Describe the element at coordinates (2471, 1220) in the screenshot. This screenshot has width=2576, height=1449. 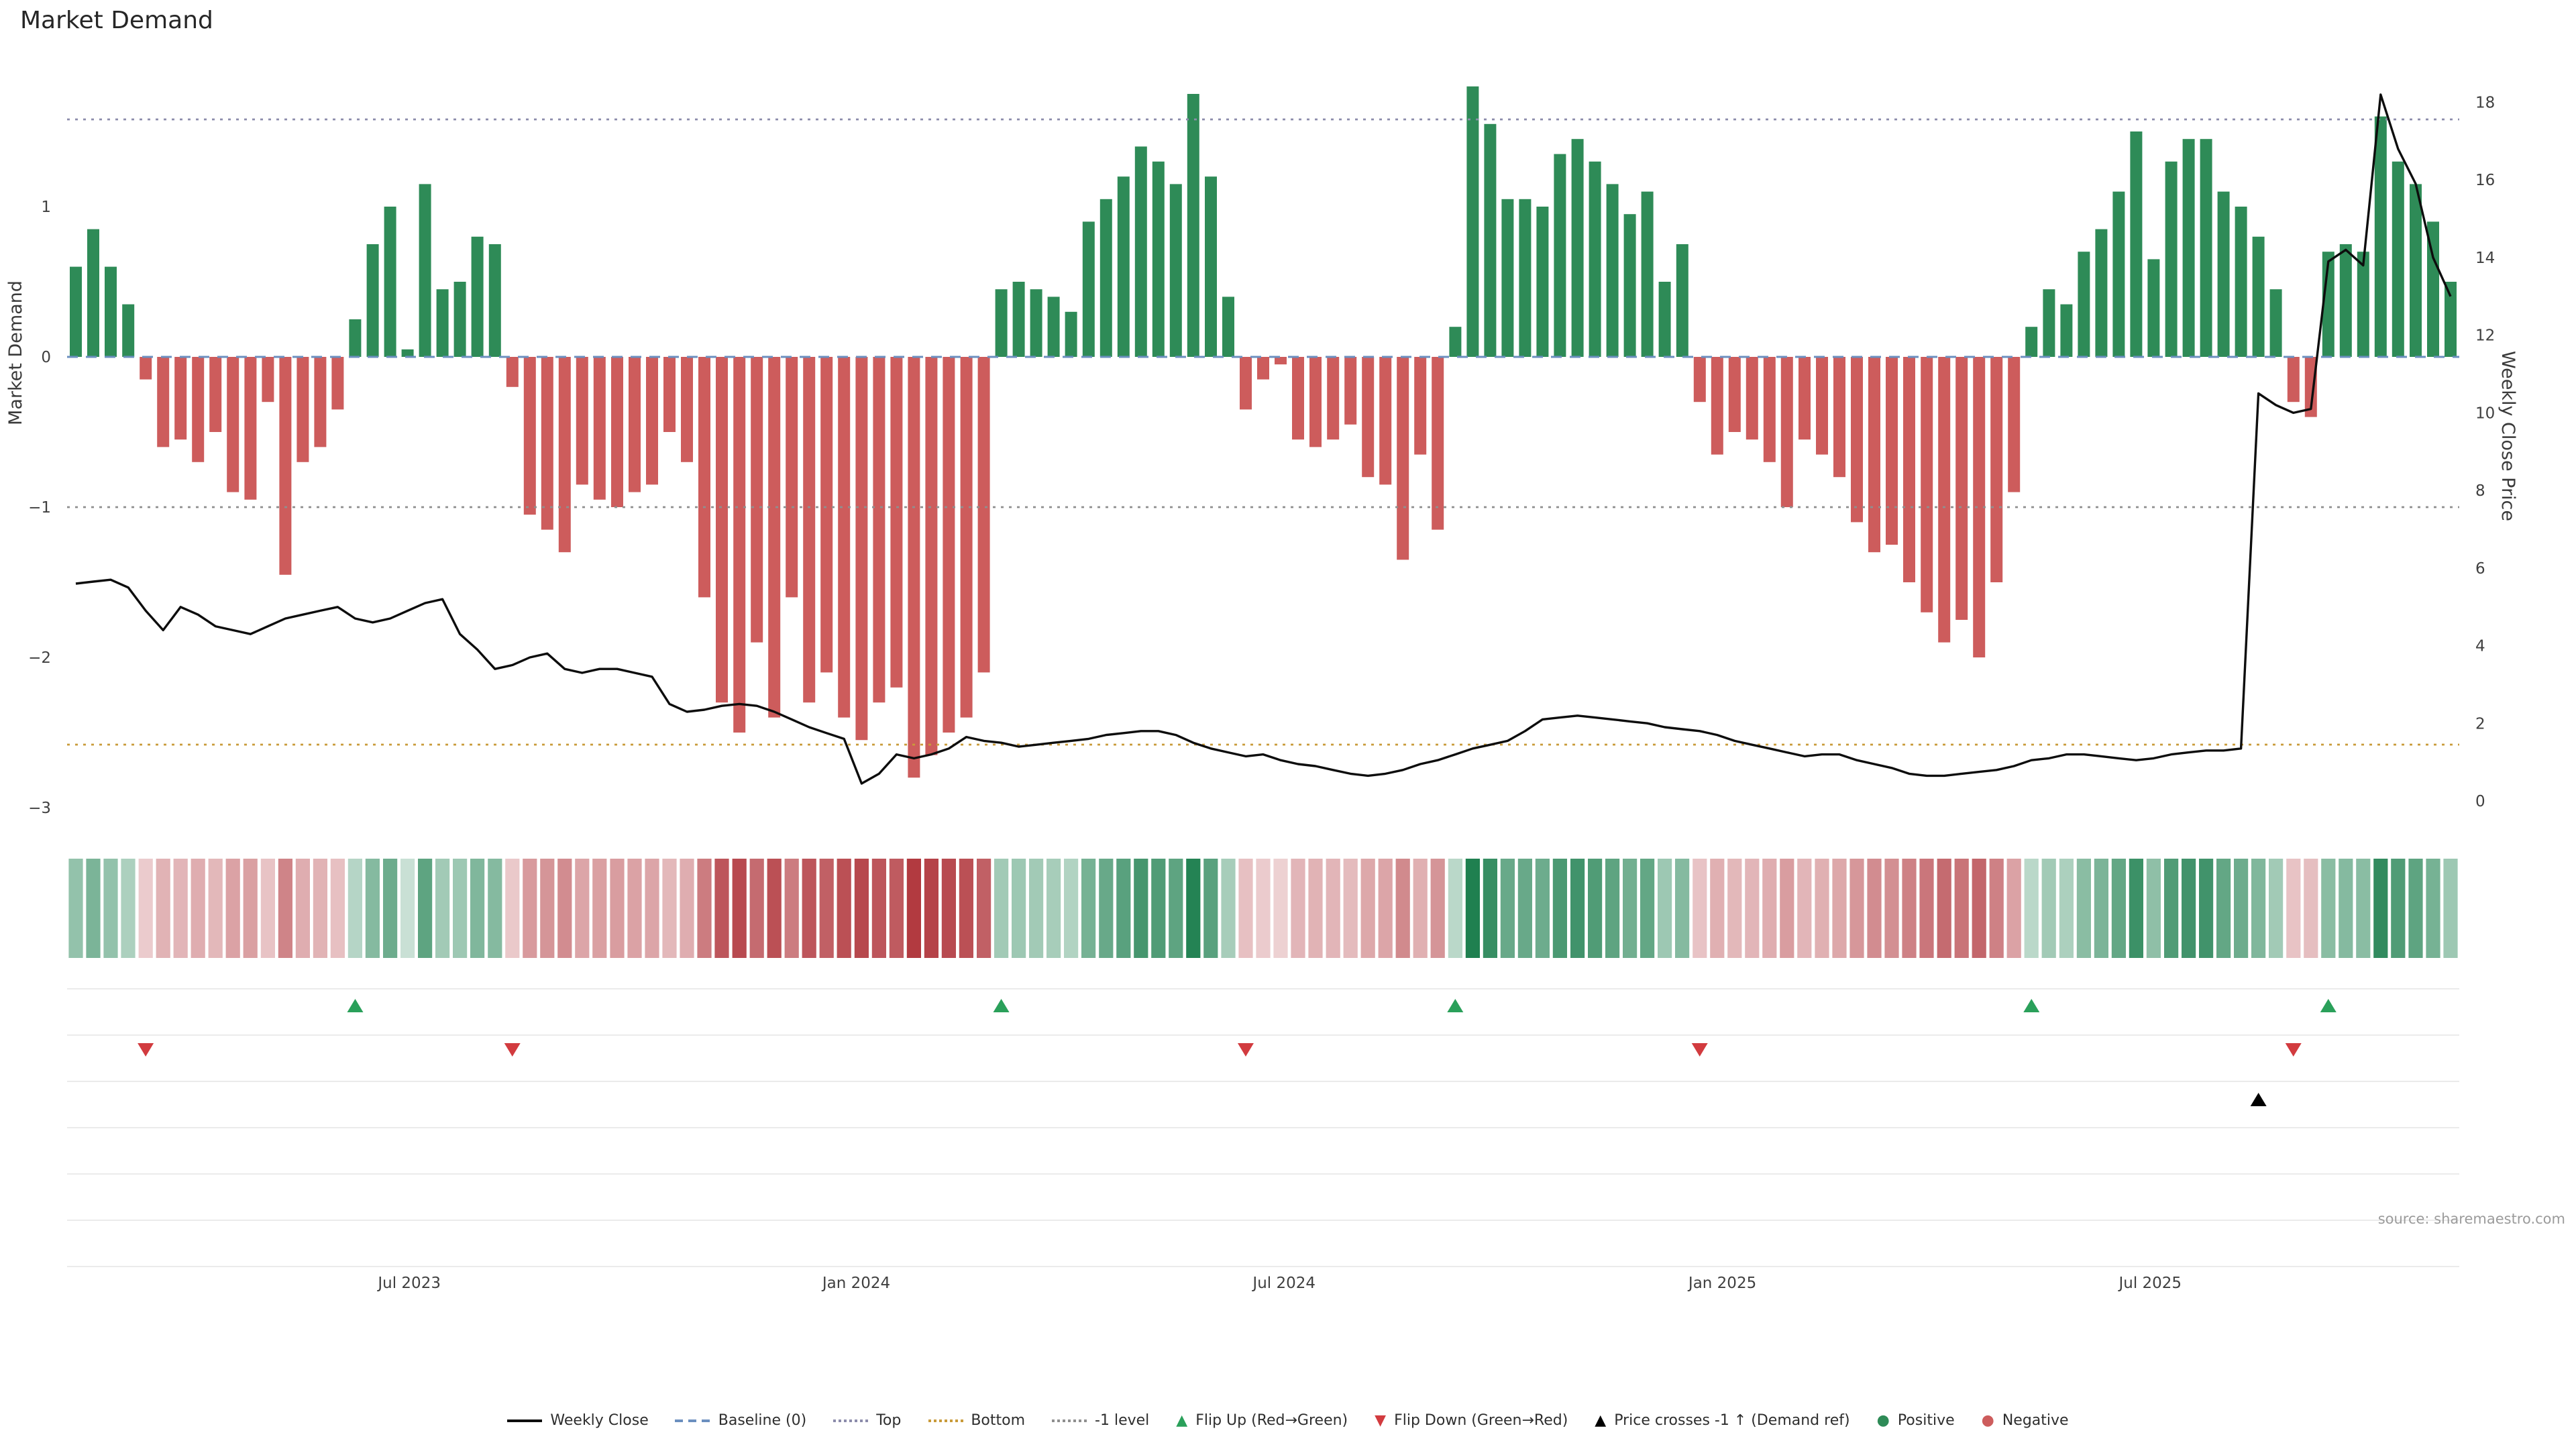
I see `source-attribution: source: sharemaestro.com` at that location.